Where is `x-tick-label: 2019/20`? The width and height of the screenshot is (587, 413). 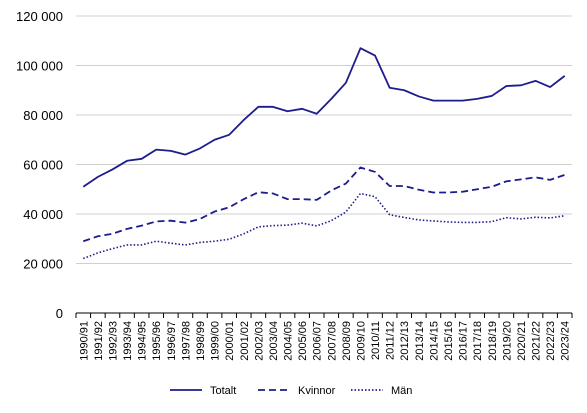
x-tick-label: 2019/20 is located at coordinates (507, 341).